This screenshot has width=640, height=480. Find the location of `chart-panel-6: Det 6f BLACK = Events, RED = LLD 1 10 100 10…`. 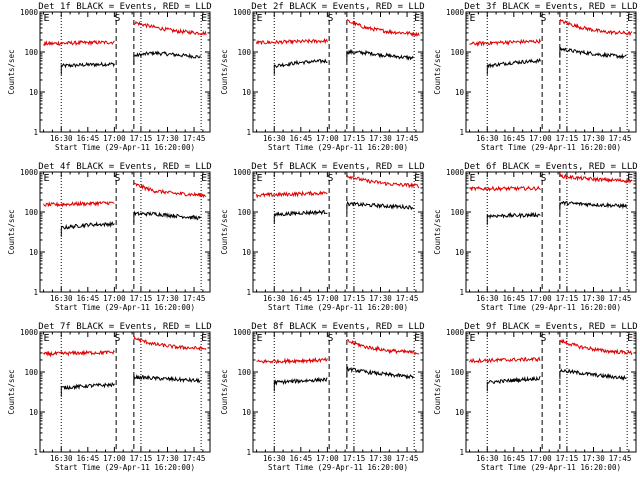

chart-panel-6: Det 6f BLACK = Events, RED = LLD 1 10 100 10… is located at coordinates (535, 237).